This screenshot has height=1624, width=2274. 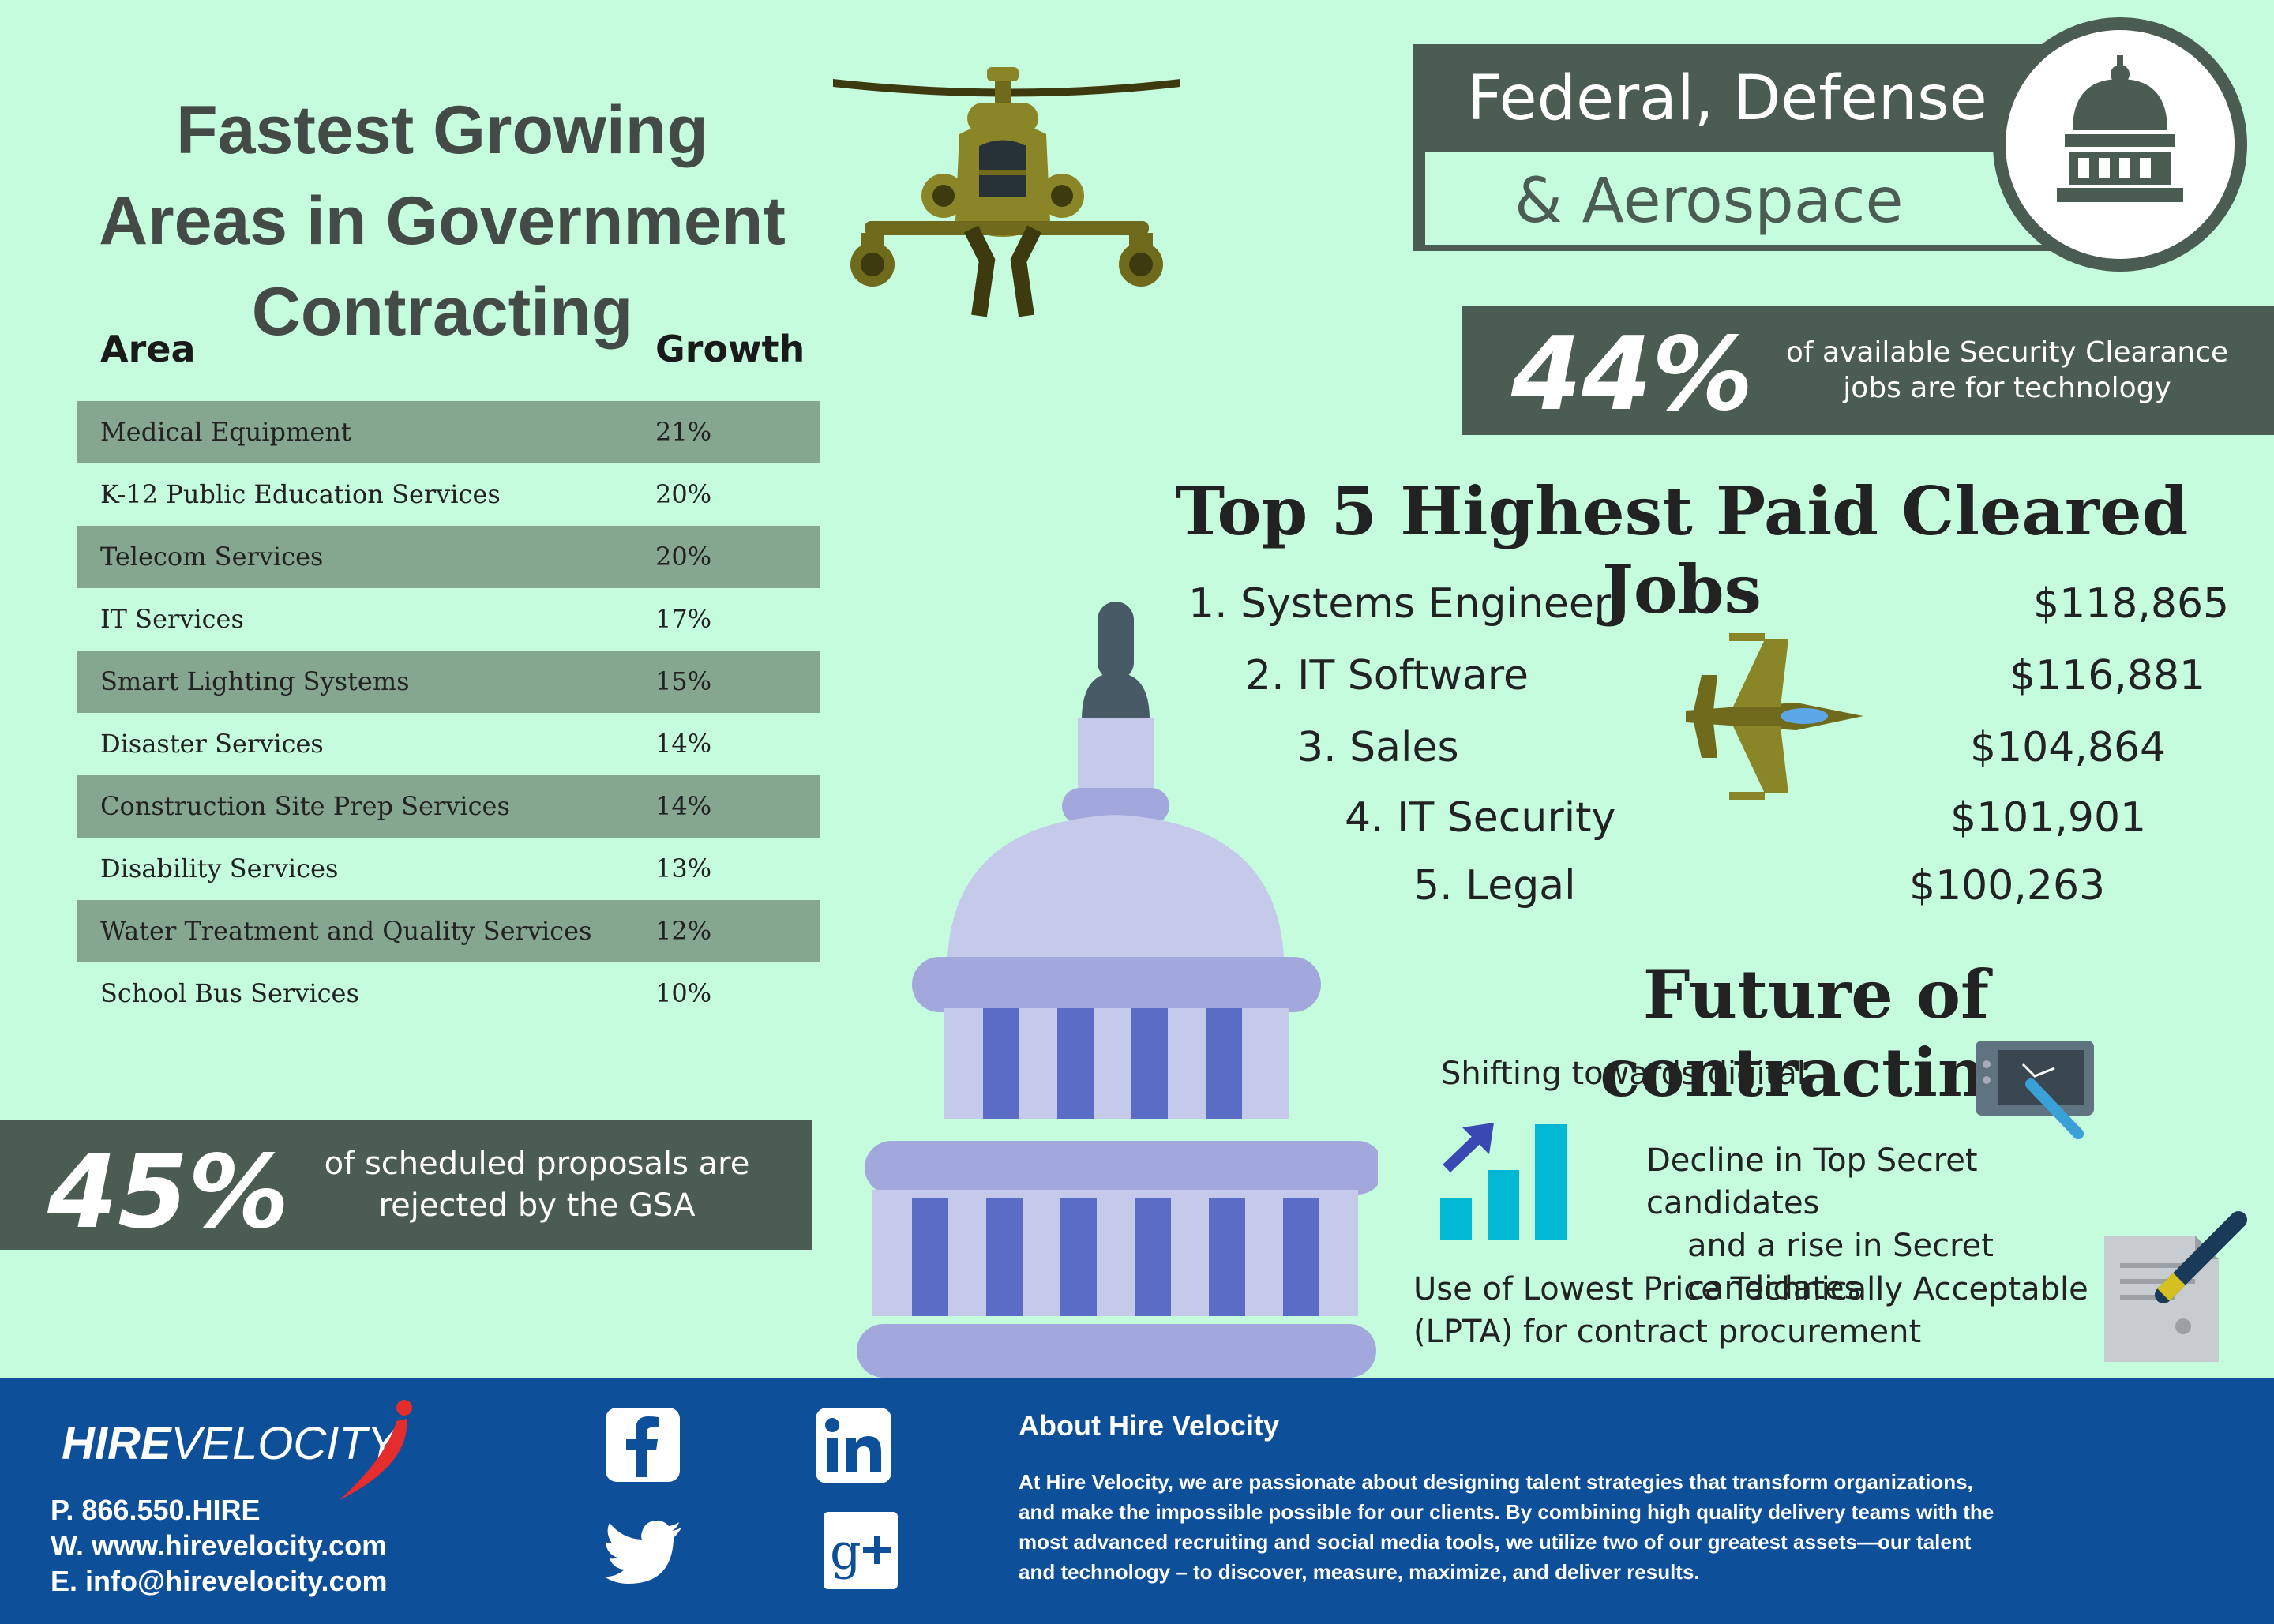 I want to click on area-cell: Disability Services, so click(x=220, y=868).